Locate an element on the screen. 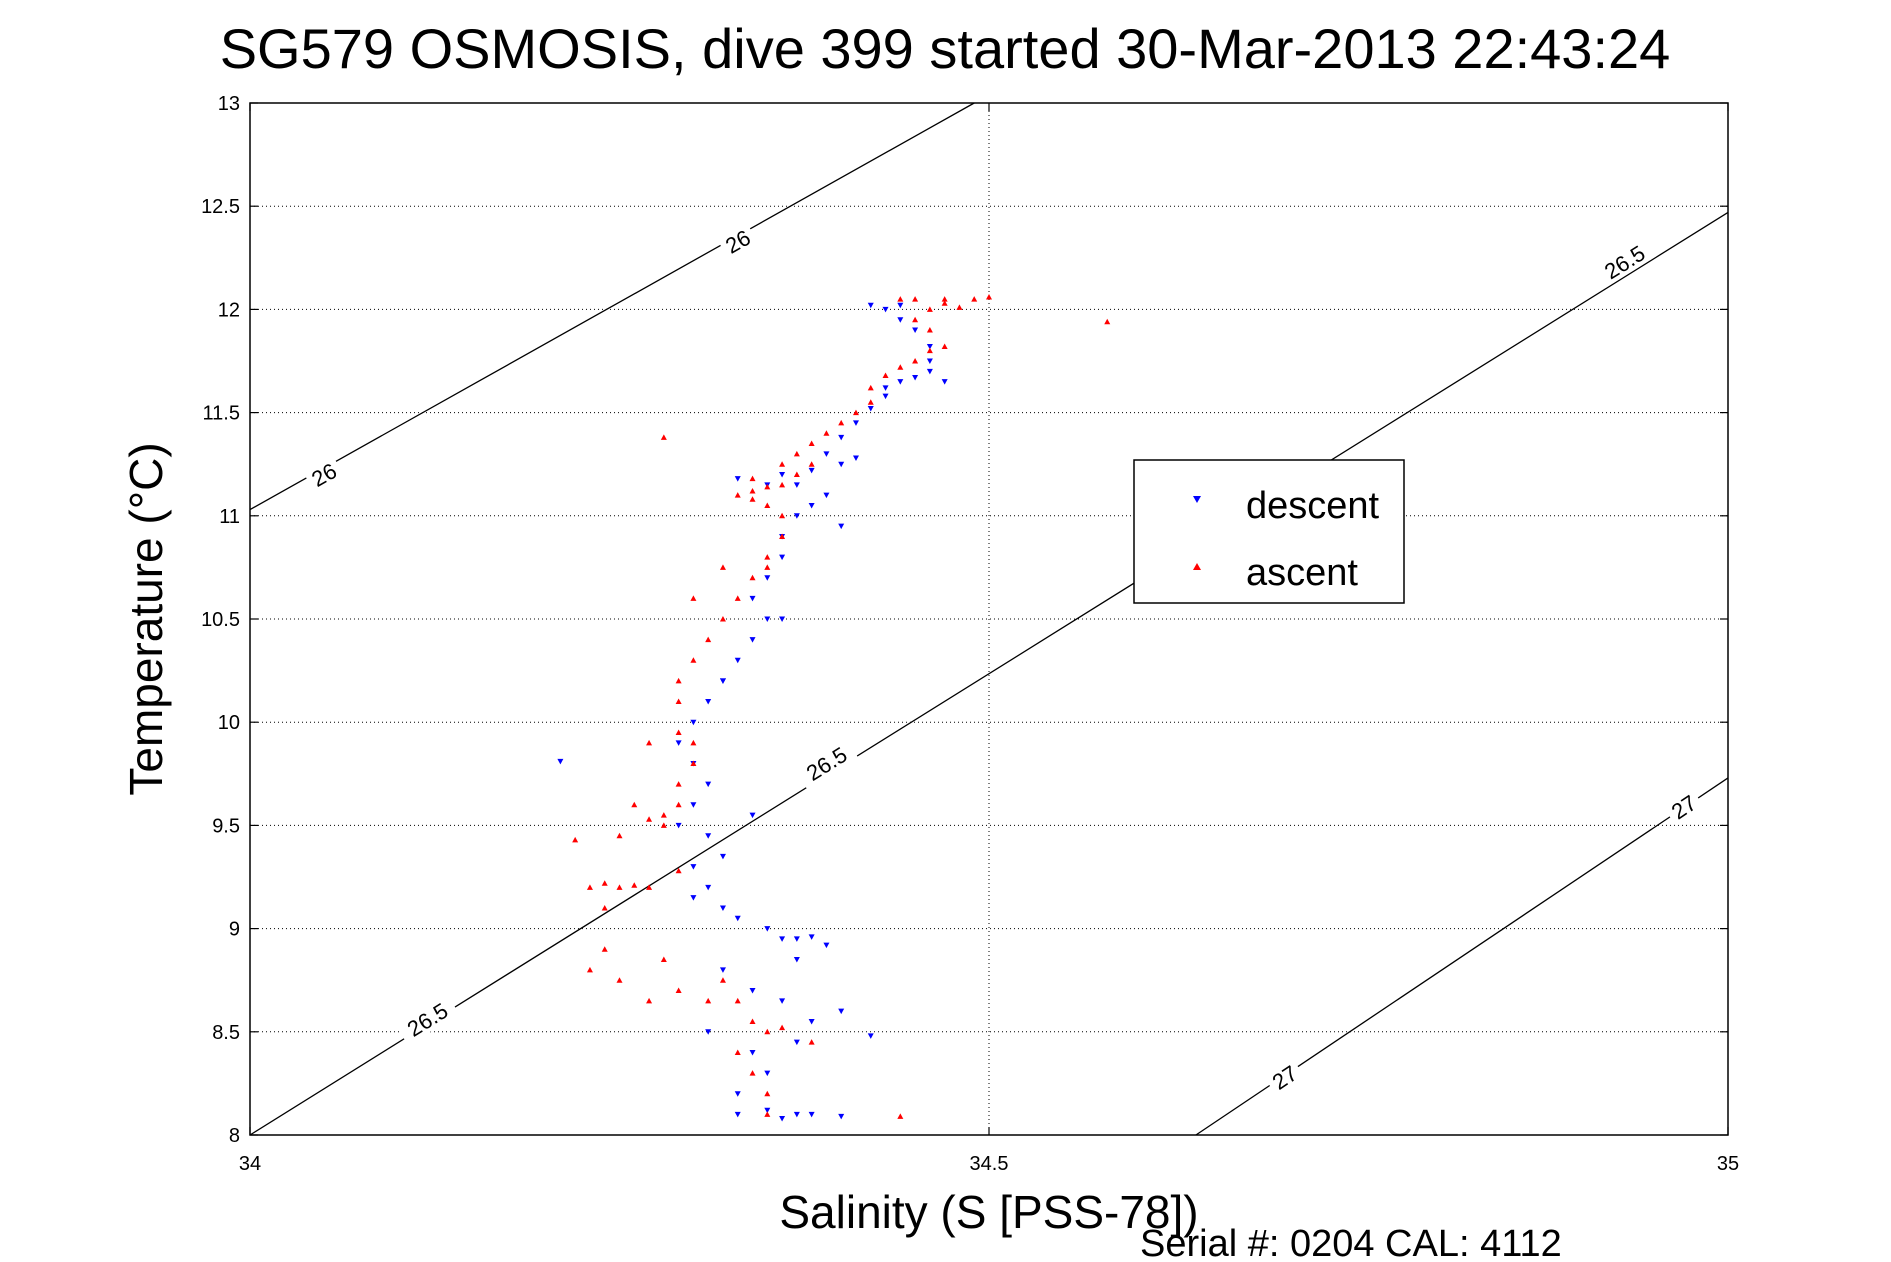  y-tick-label: 8.5 is located at coordinates (226, 1033).